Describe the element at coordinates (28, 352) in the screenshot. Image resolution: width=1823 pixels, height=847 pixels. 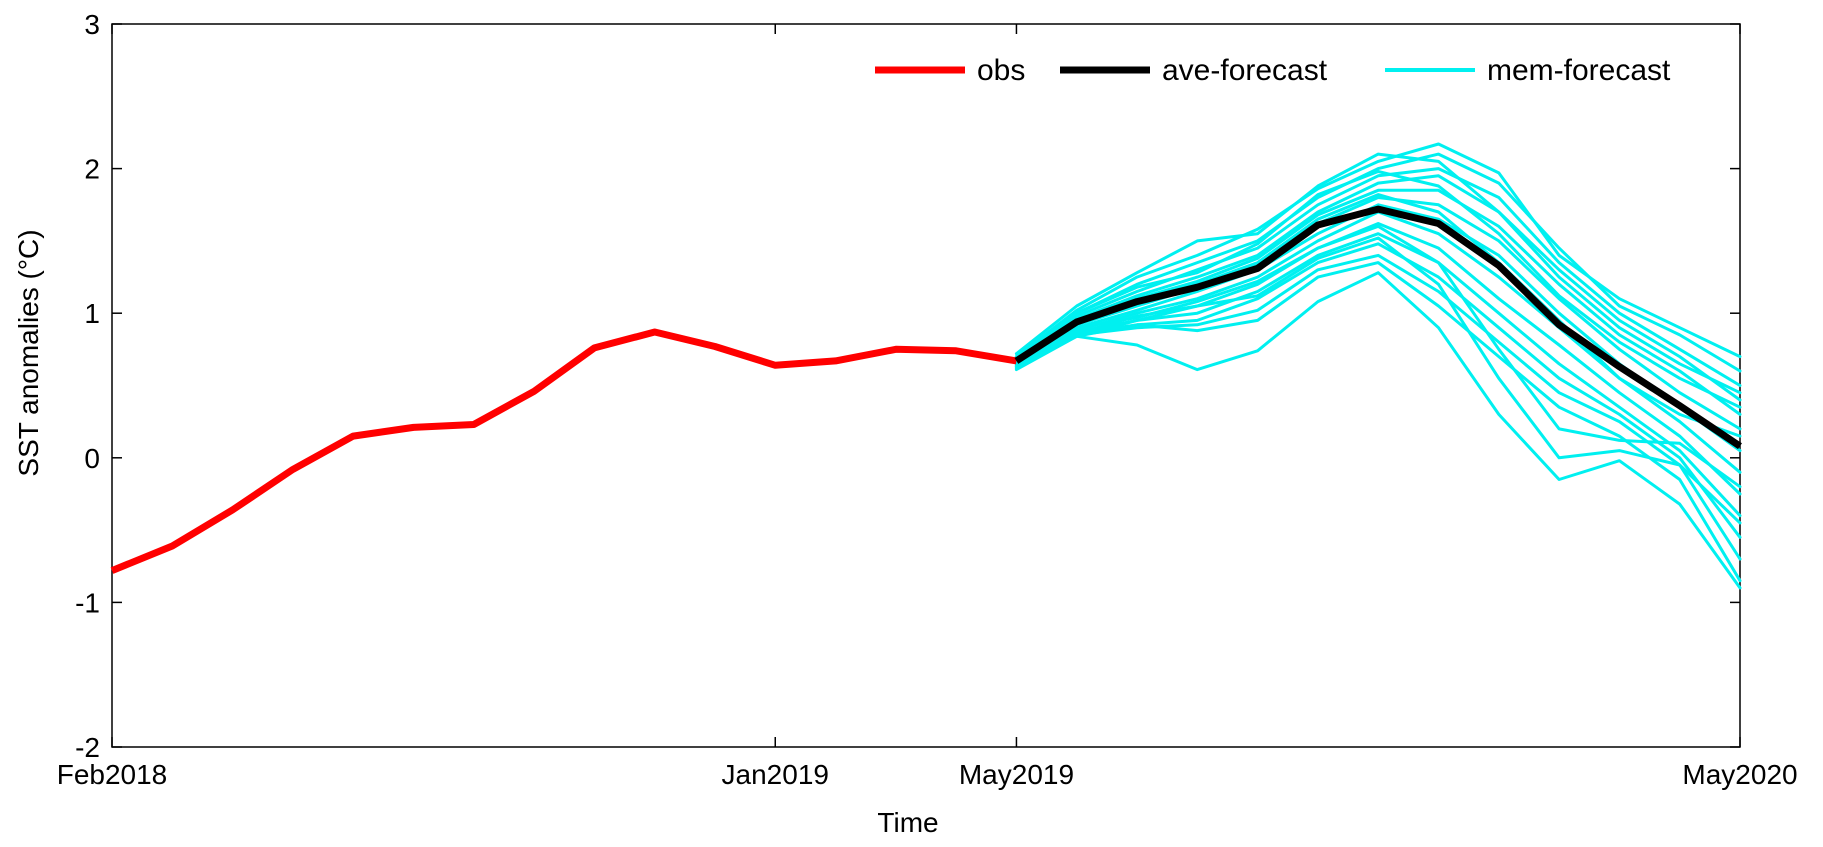
I see `y-axis-label: SST anomalies (°C)` at that location.